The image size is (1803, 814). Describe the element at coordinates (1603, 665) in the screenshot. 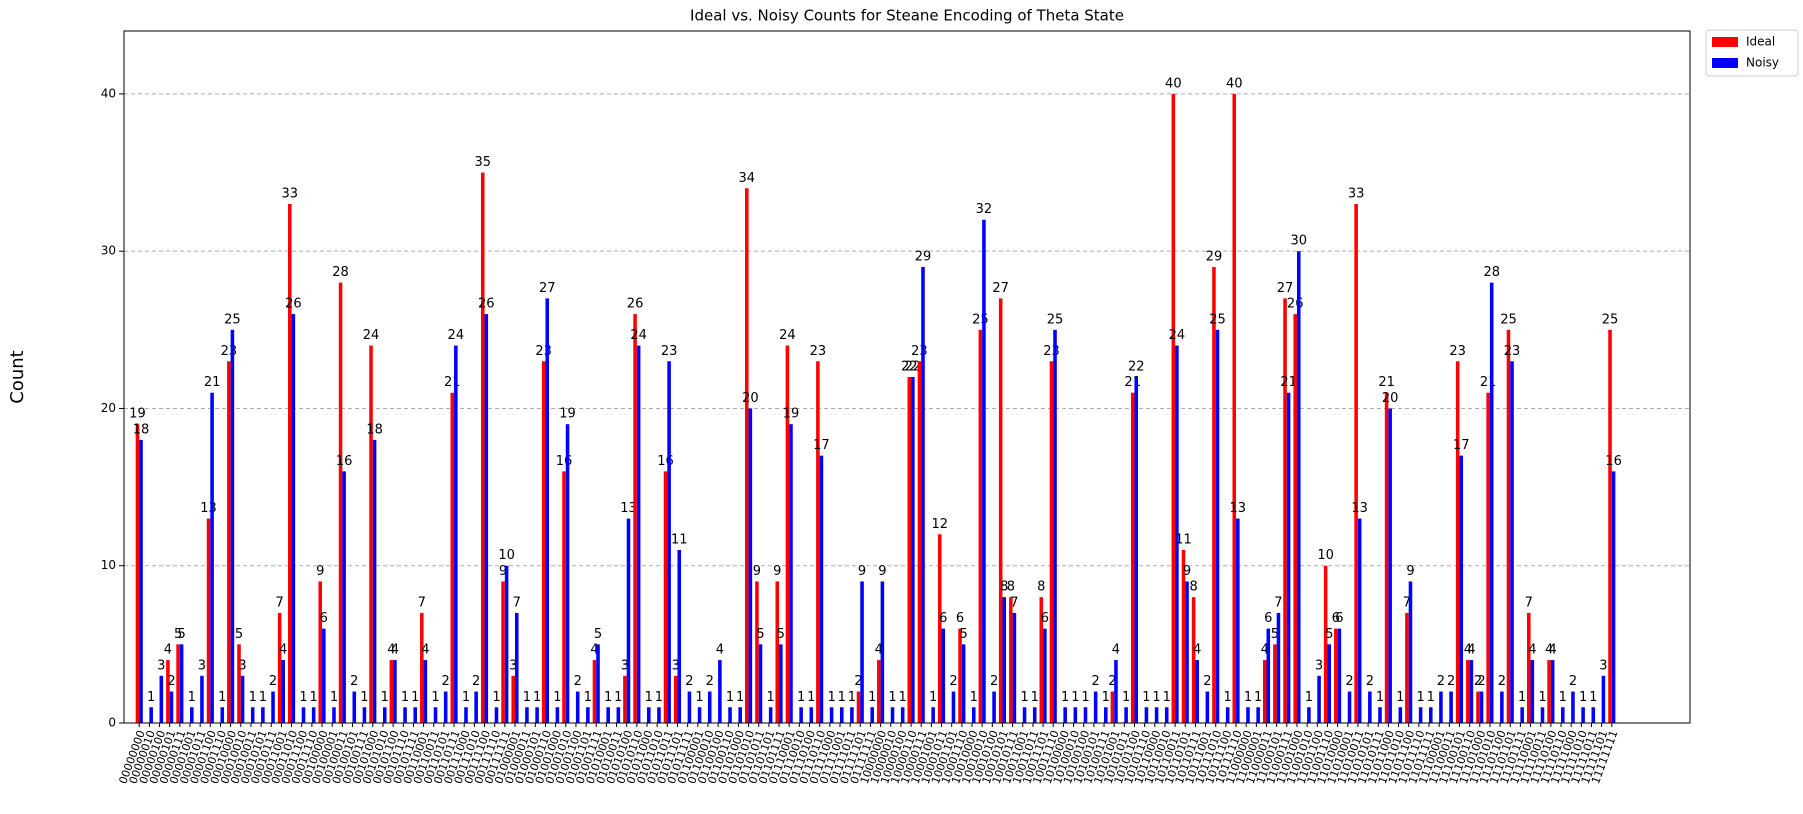

I see `value-label: 3` at that location.